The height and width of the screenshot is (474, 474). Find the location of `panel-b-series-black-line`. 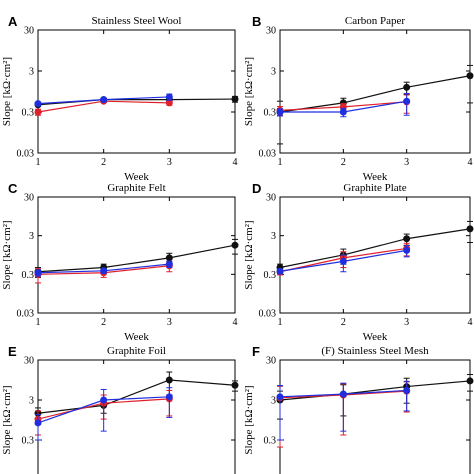

panel-b-series-black-line is located at coordinates (375, 94).